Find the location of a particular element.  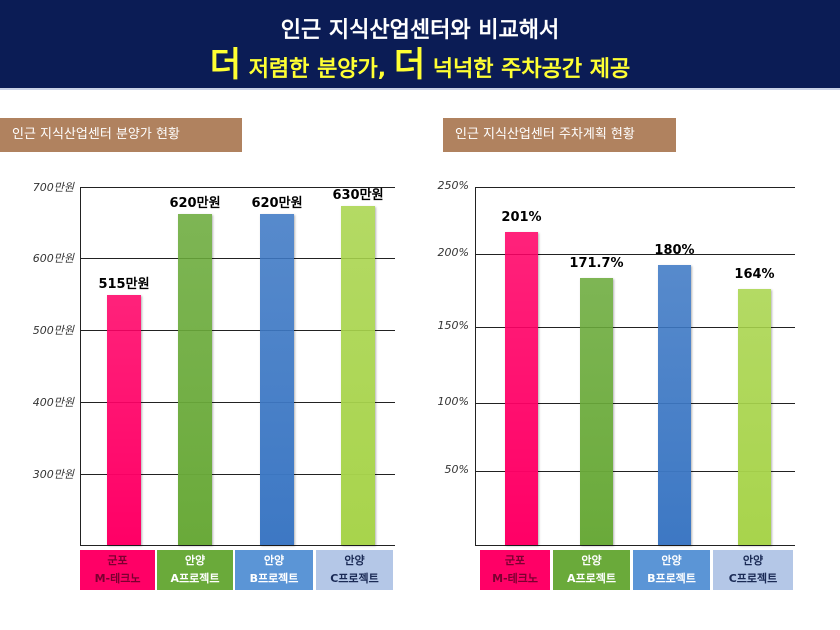

header-text-2: 넉넉한 주차공간 제공 is located at coordinates (531, 69).